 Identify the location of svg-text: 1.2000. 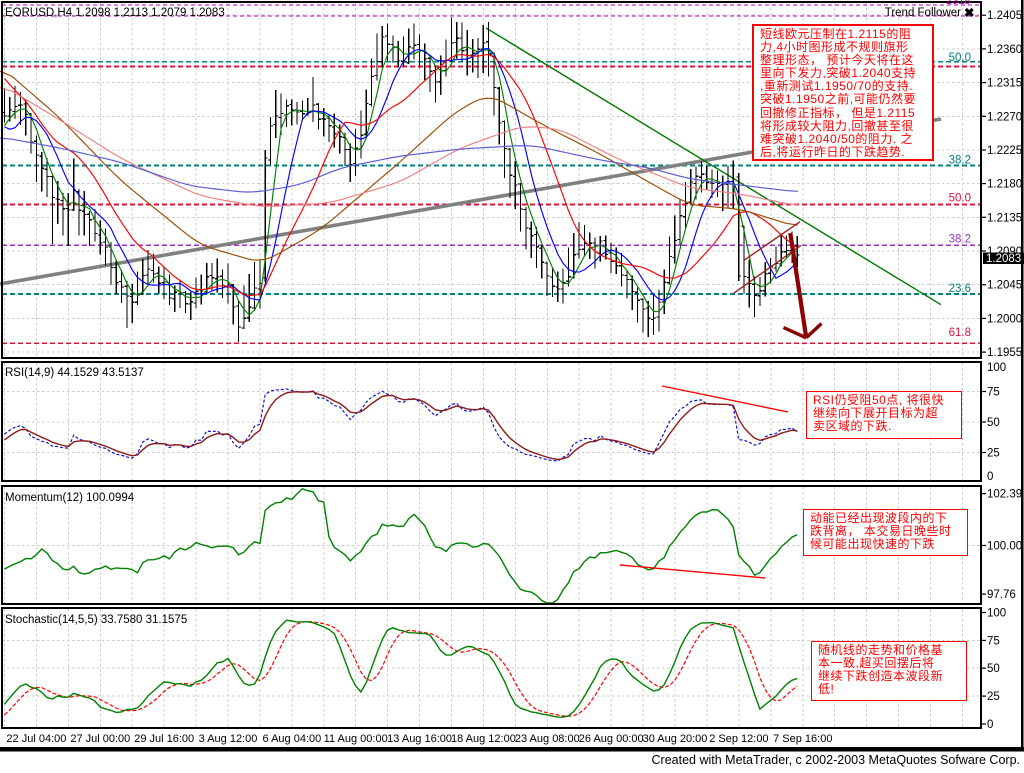
(1004, 319).